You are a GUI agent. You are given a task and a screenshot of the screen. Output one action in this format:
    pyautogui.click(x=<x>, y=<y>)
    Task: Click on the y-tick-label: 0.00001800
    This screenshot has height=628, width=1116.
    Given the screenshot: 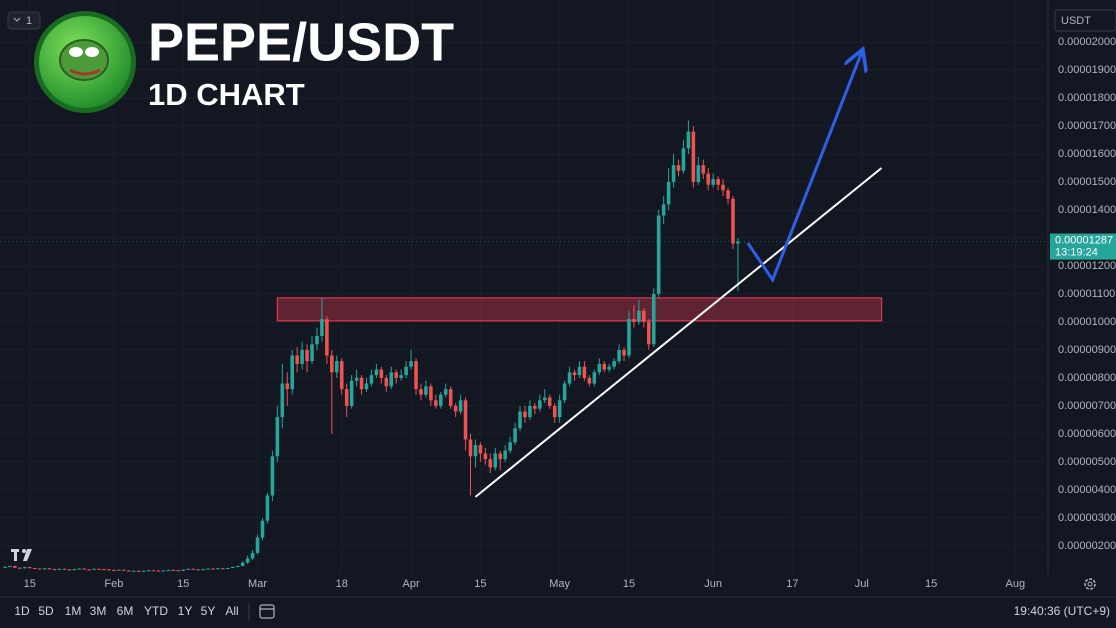 What is the action you would take?
    pyautogui.click(x=1087, y=98)
    